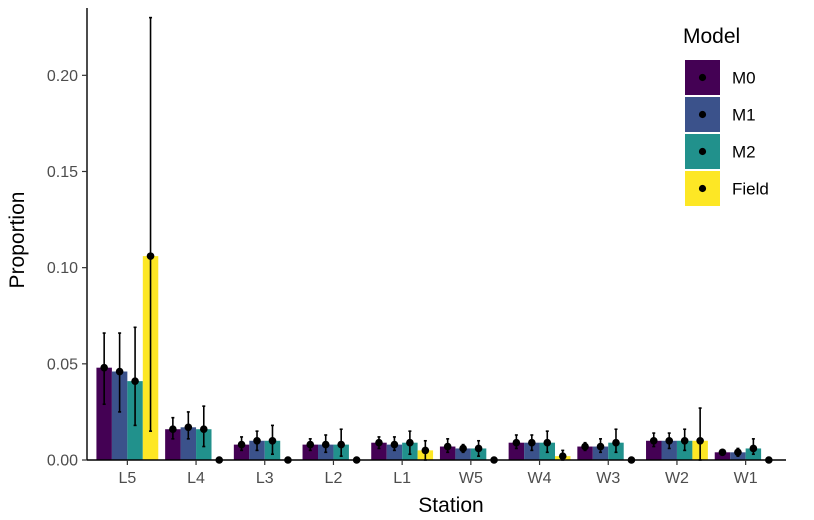 This screenshot has height=520, width=814. What do you see at coordinates (616, 442) in the screenshot?
I see `point-m2-w3` at bounding box center [616, 442].